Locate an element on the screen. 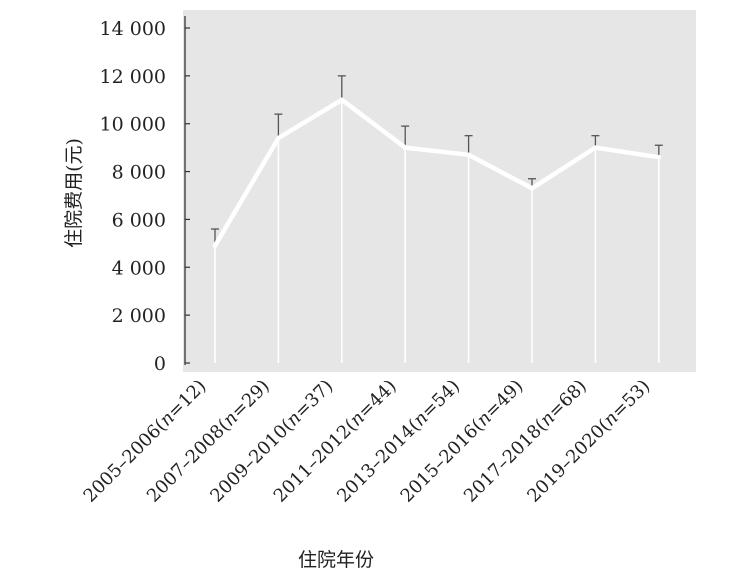  y-axis-label: 住院费用(元) is located at coordinates (74, 193).